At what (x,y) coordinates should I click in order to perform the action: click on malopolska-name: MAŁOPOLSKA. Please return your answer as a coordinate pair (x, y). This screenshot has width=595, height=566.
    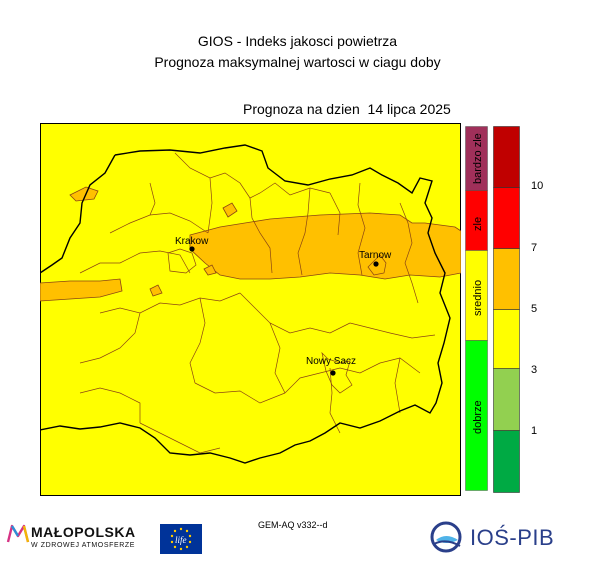
    Looking at the image, I should click on (83, 532).